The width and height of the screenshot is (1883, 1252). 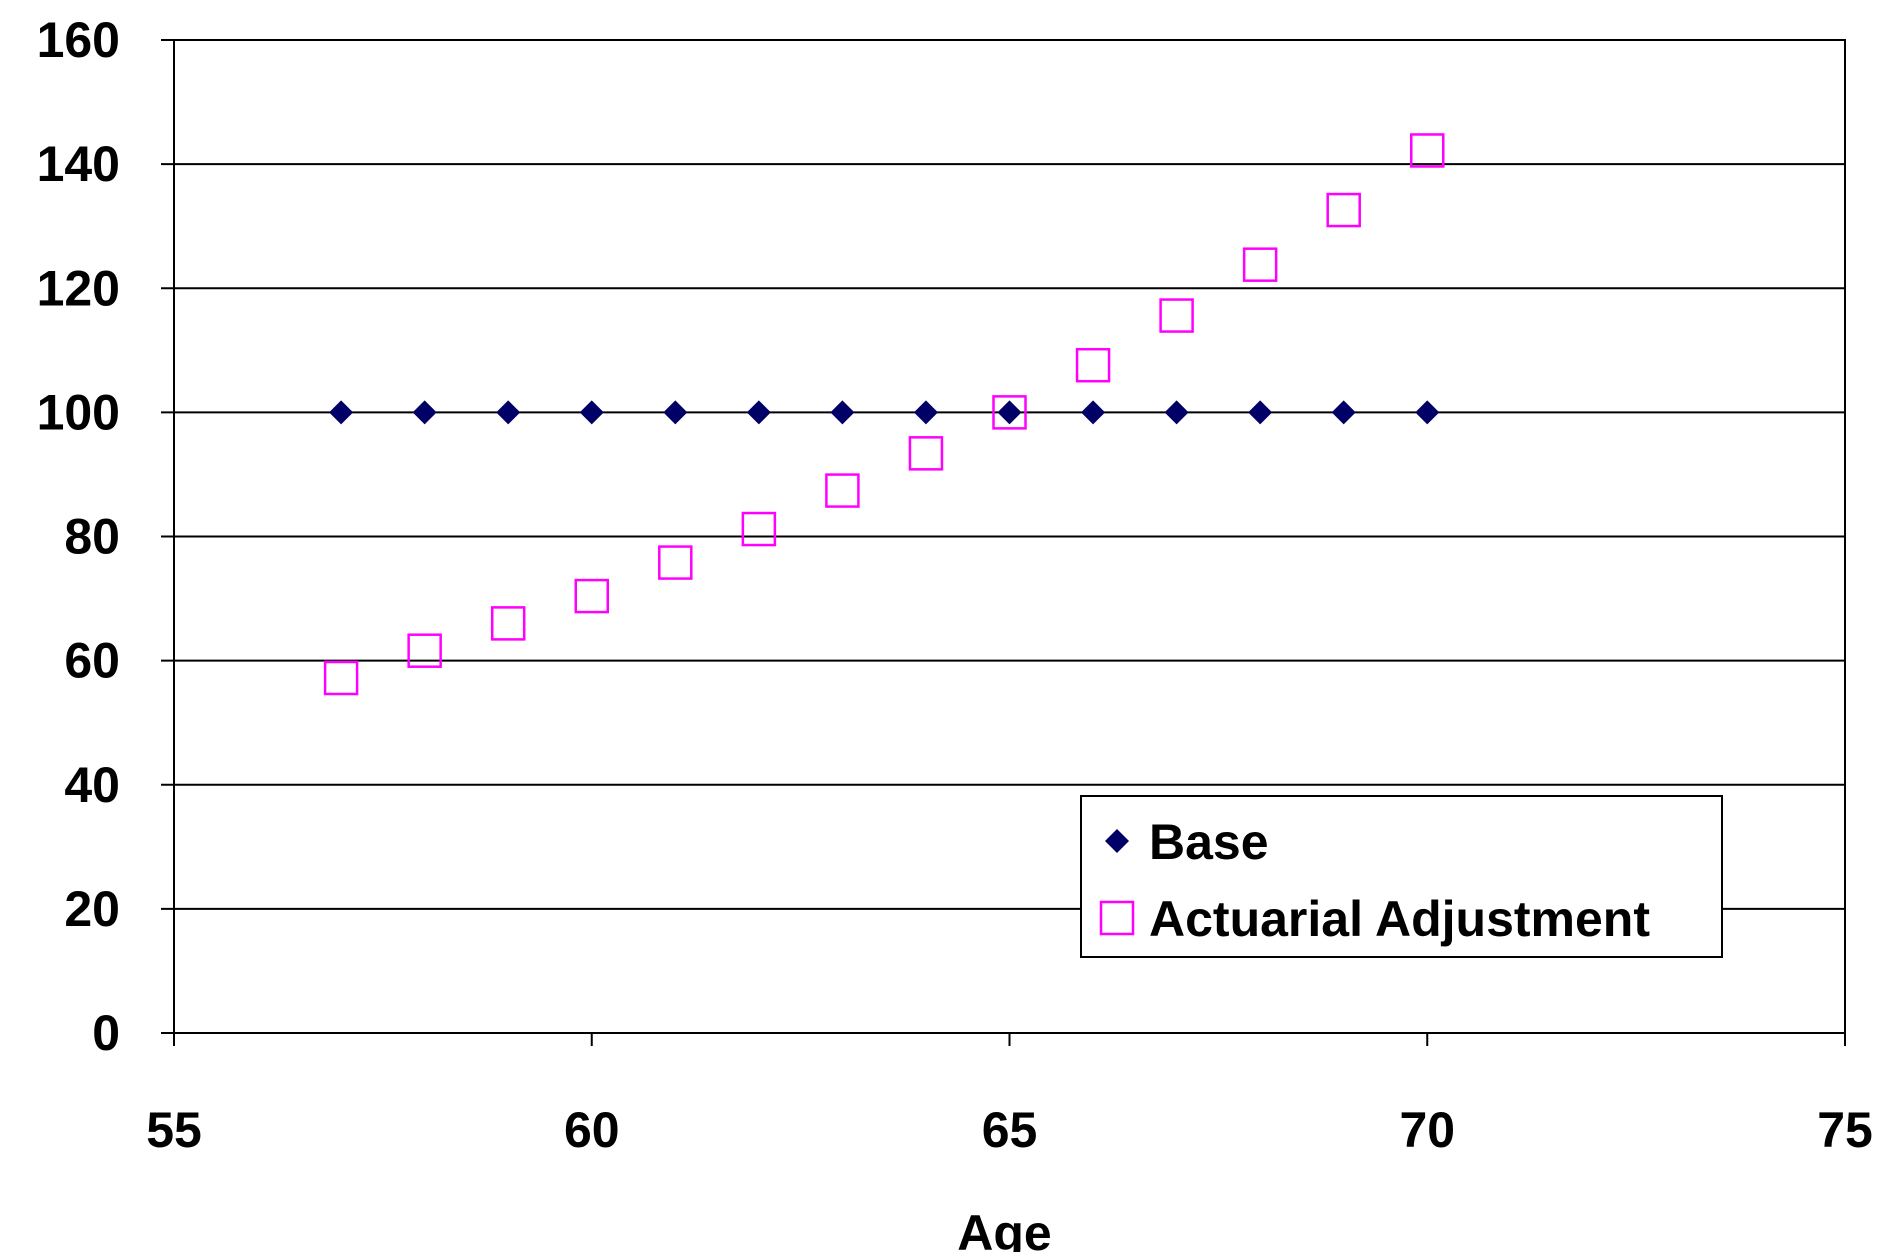 What do you see at coordinates (78, 164) in the screenshot?
I see `y-tick-label: 140` at bounding box center [78, 164].